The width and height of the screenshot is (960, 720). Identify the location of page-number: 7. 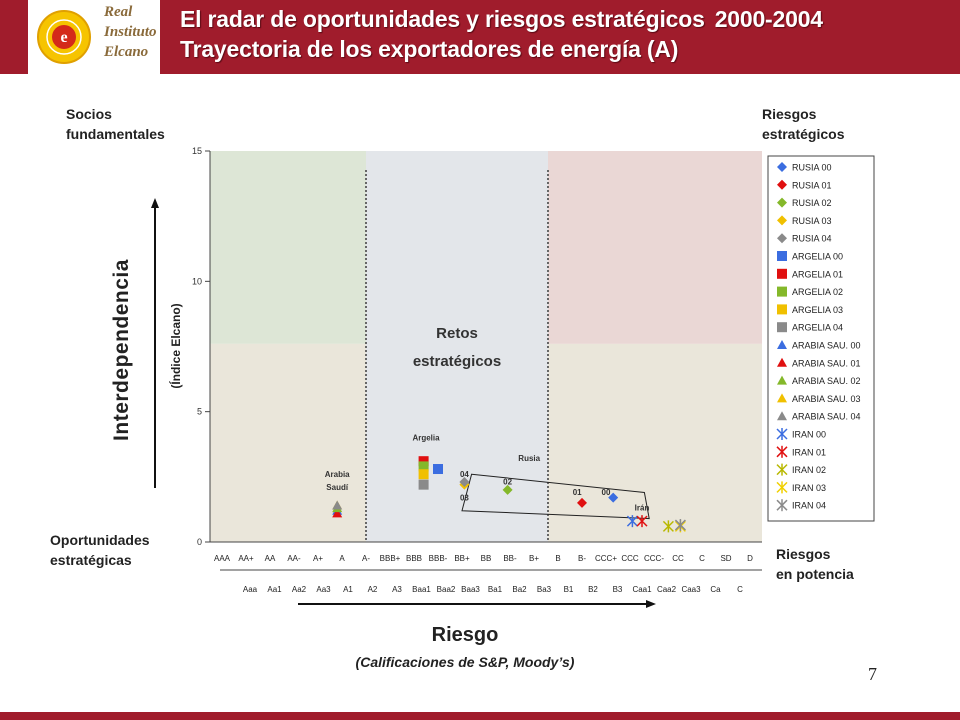
(872, 674).